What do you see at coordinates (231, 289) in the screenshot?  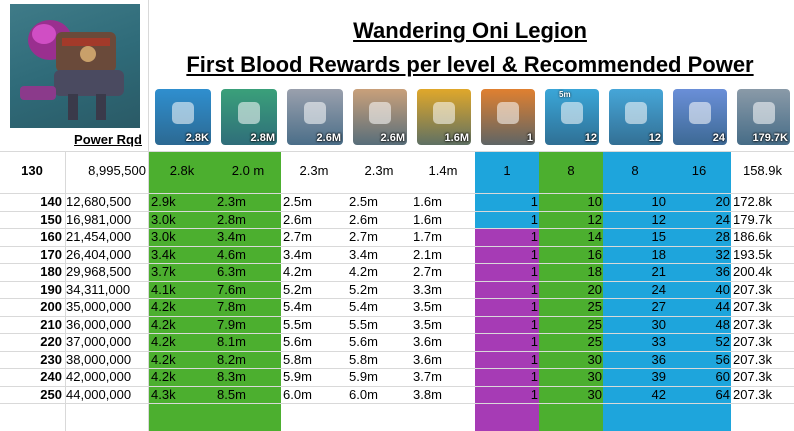 I see `reward-cell: 7.6m` at bounding box center [231, 289].